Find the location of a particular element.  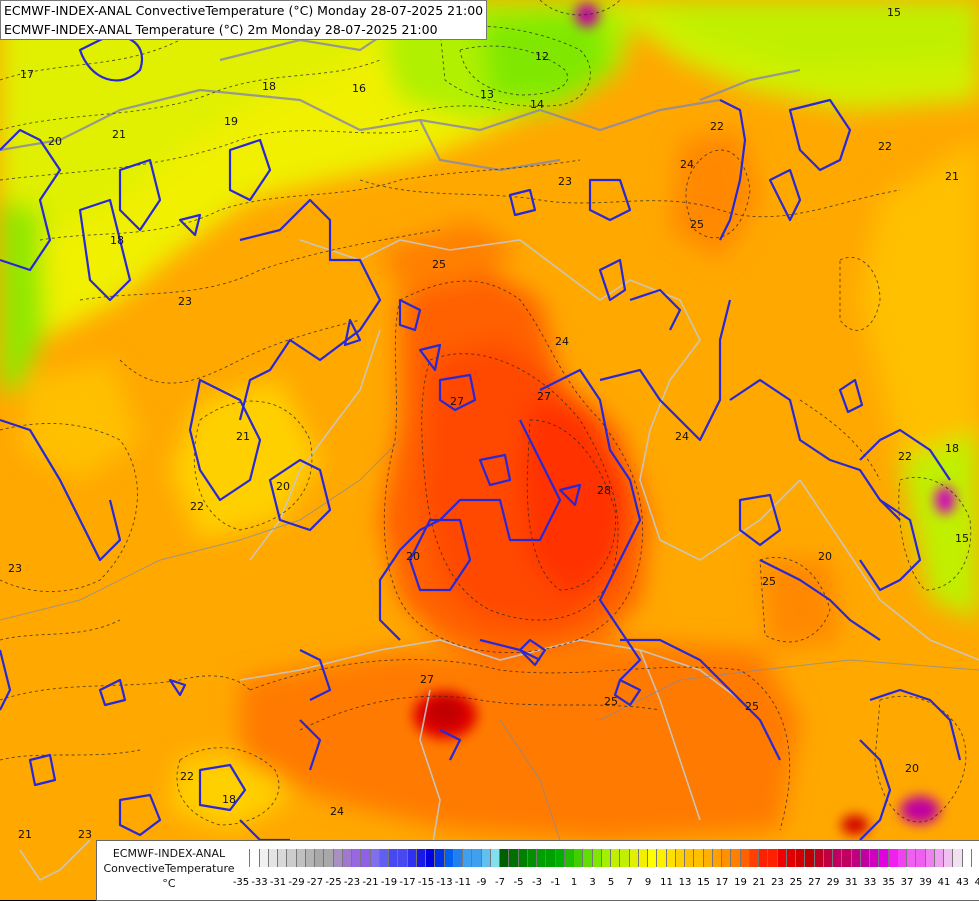

contour-label: 17 is located at coordinates (27, 74).